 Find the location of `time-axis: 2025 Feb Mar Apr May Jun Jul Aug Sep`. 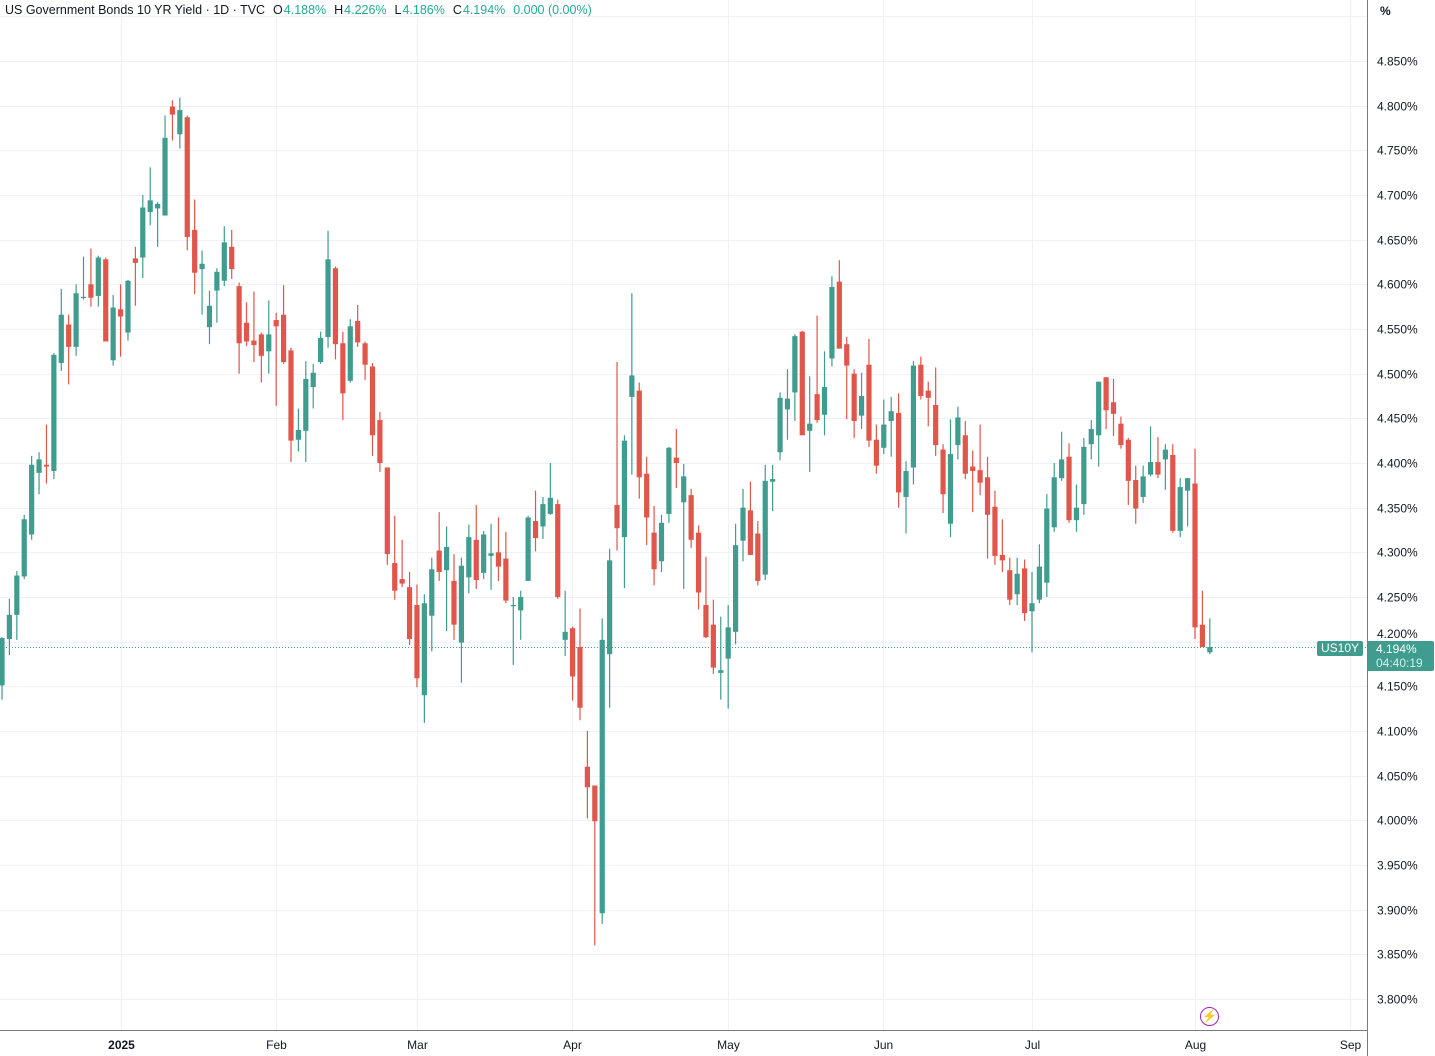

time-axis: 2025 Feb Mar Apr May Jun Jul Aug Sep is located at coordinates (734, 1045).